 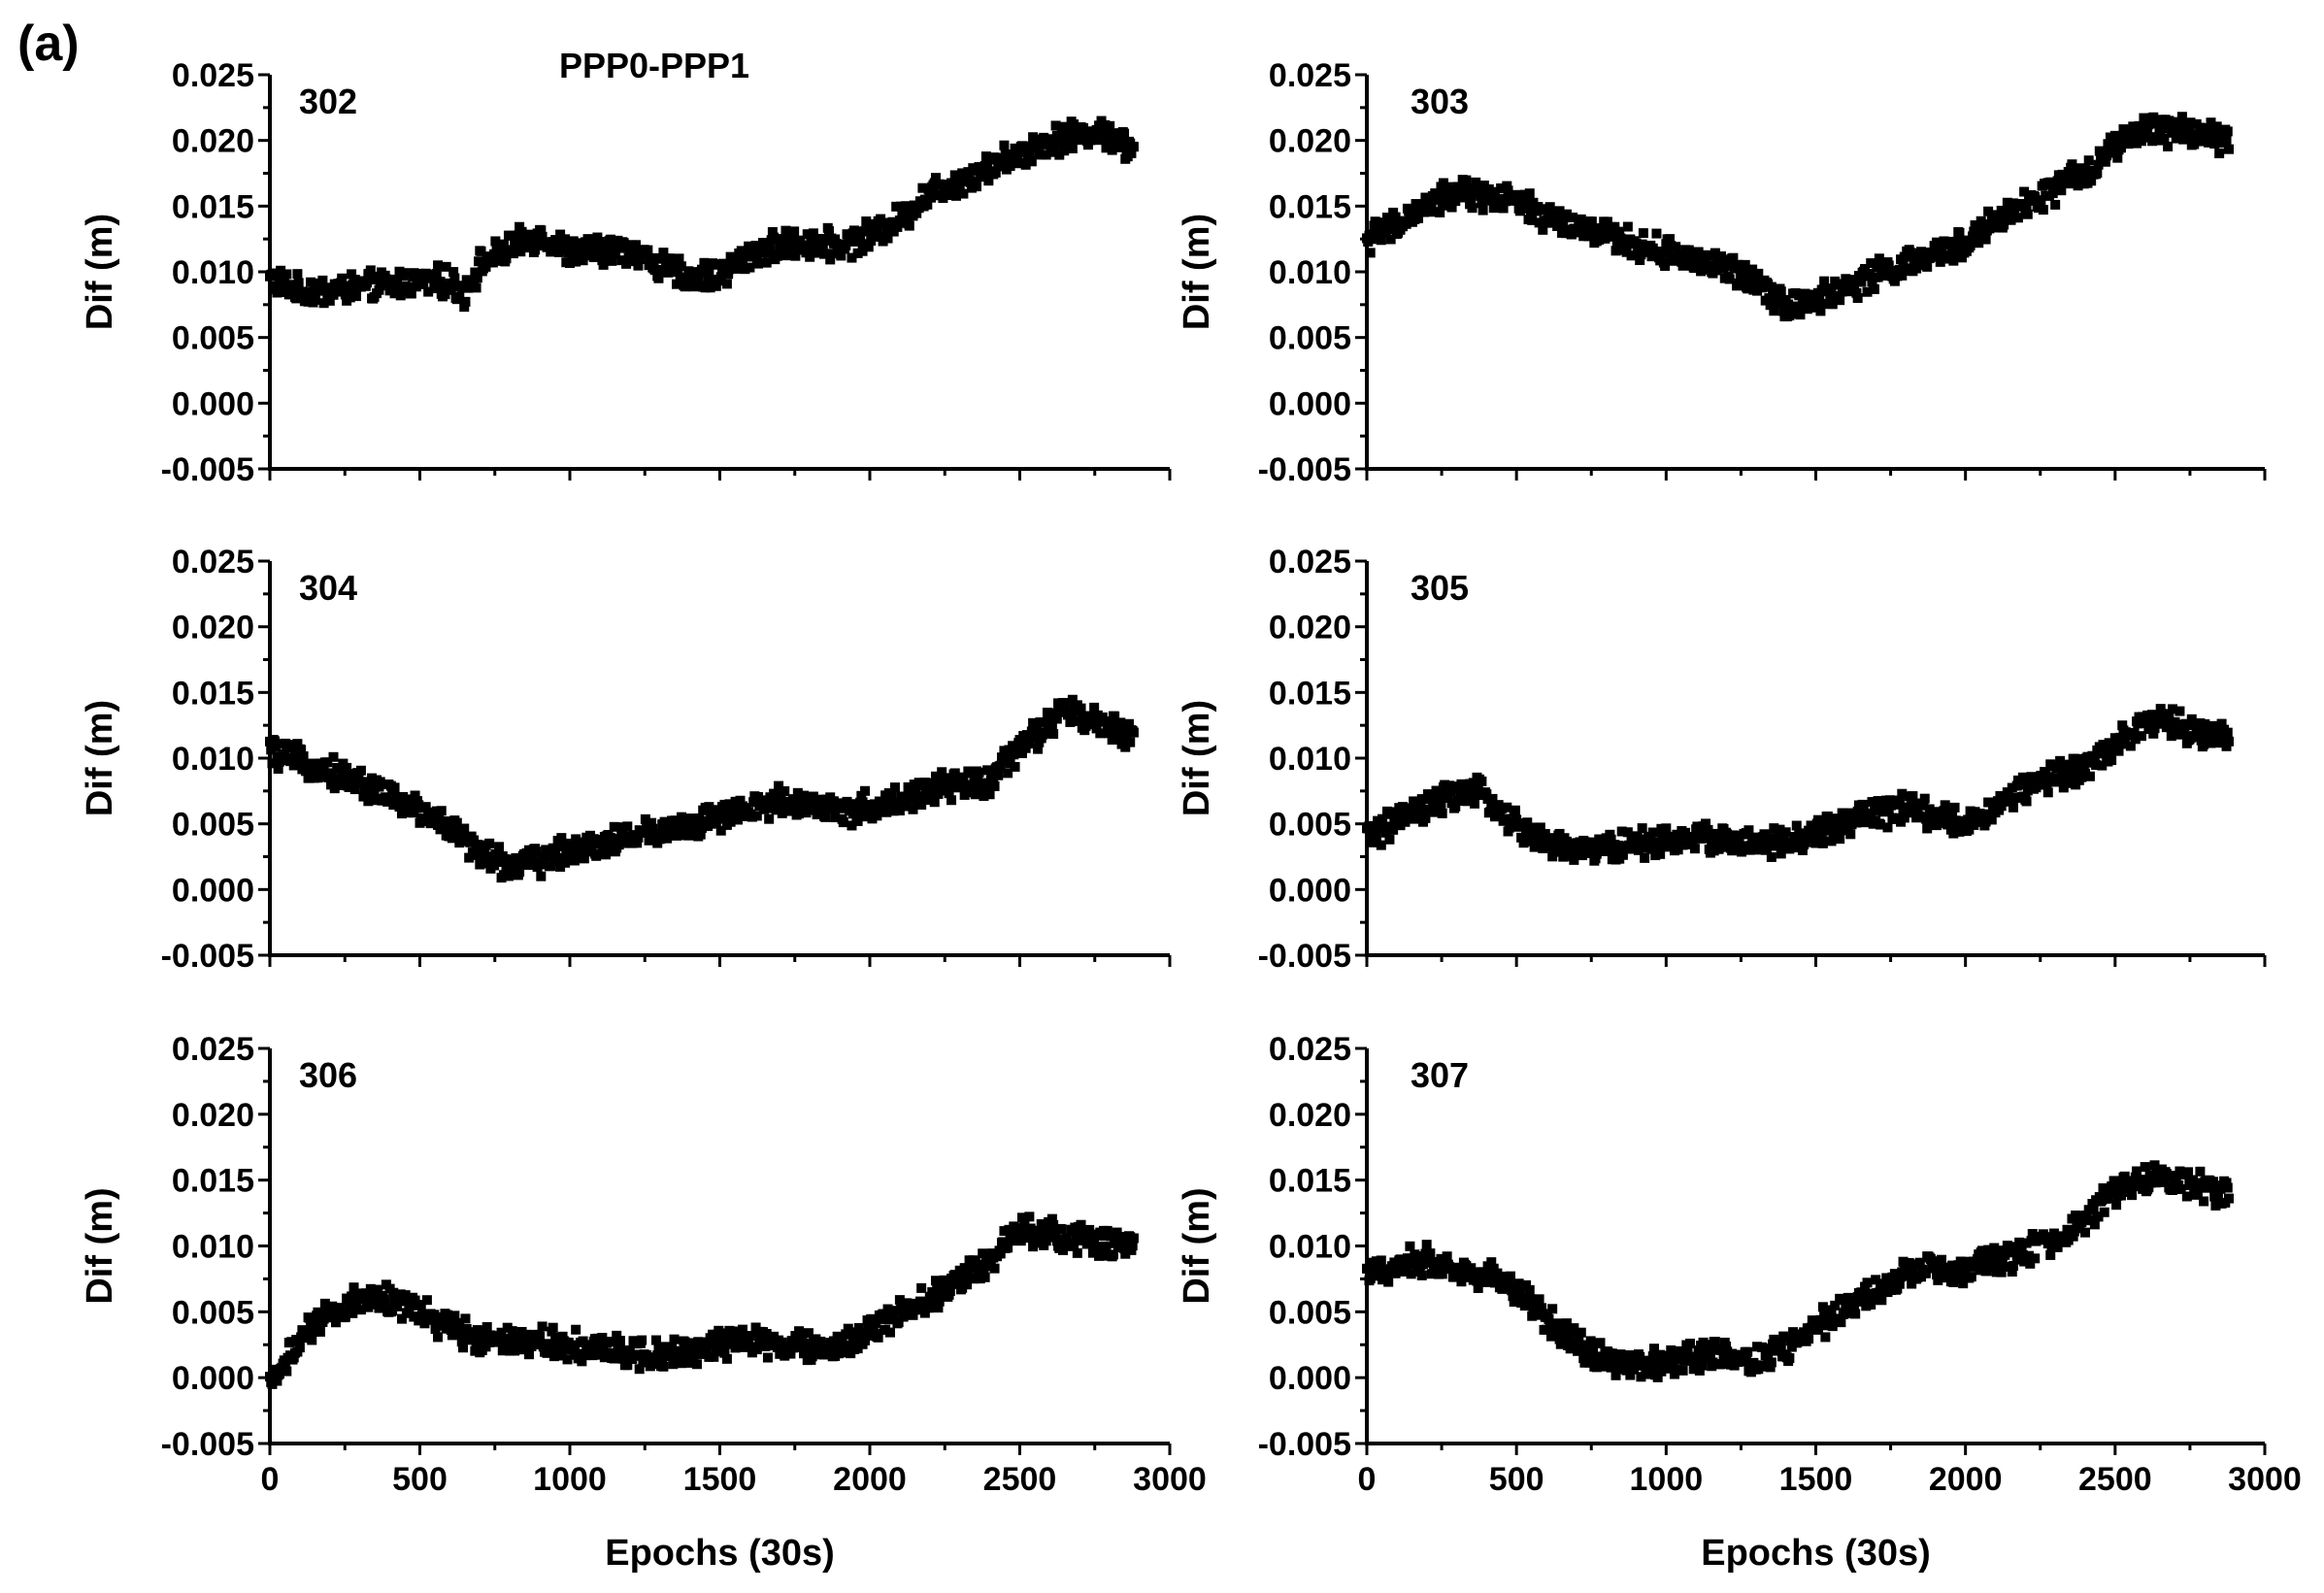 What do you see at coordinates (1667, 1479) in the screenshot?
I see `x-tick-label: 1000` at bounding box center [1667, 1479].